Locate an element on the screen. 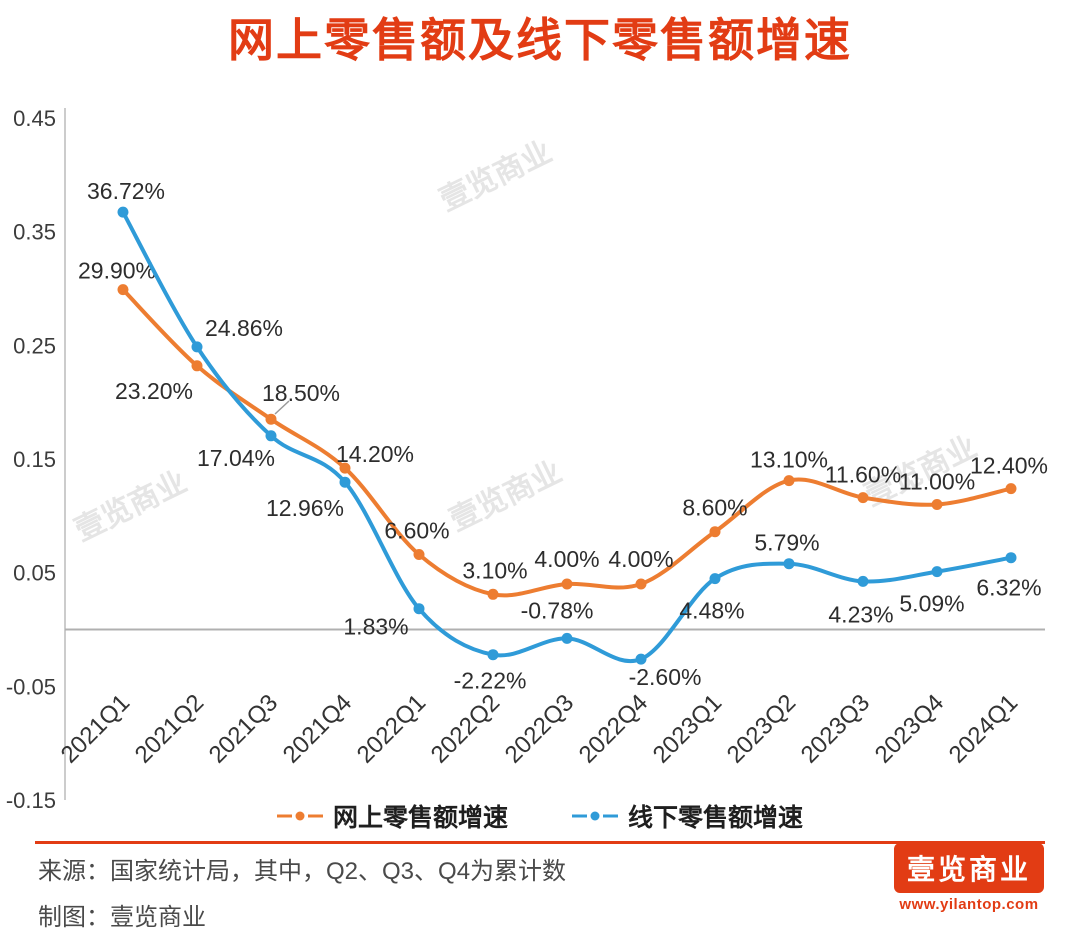 The height and width of the screenshot is (931, 1080). data-label: 11.00% is located at coordinates (937, 482).